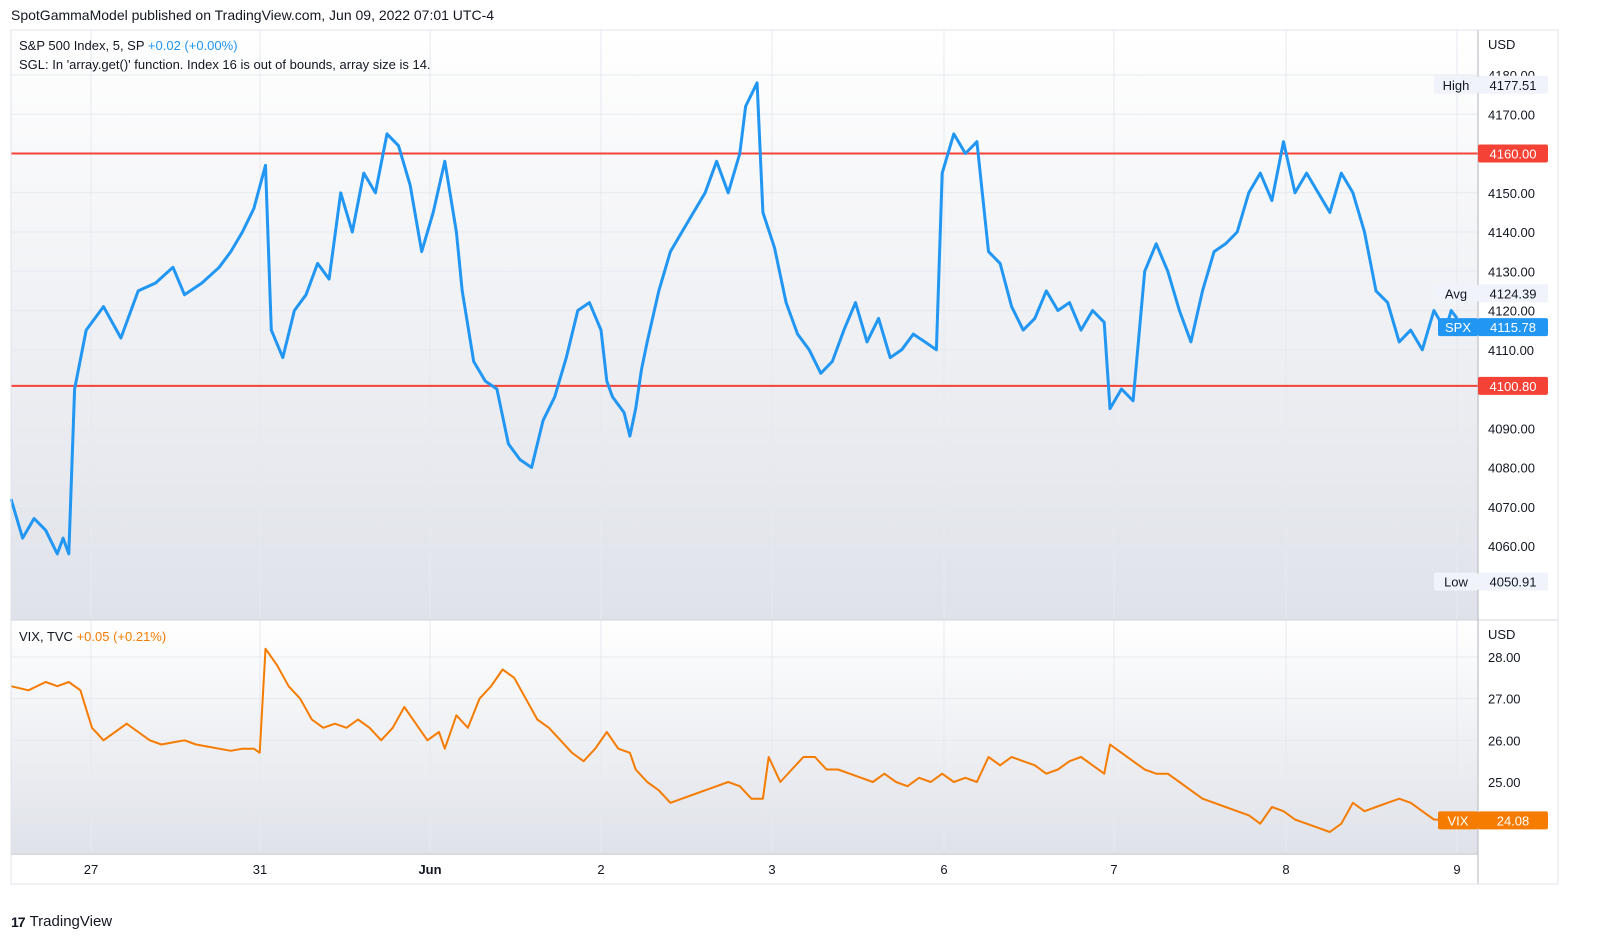 This screenshot has width=1600, height=941. I want to click on tradingview-footer: 17 TradingView, so click(61, 921).